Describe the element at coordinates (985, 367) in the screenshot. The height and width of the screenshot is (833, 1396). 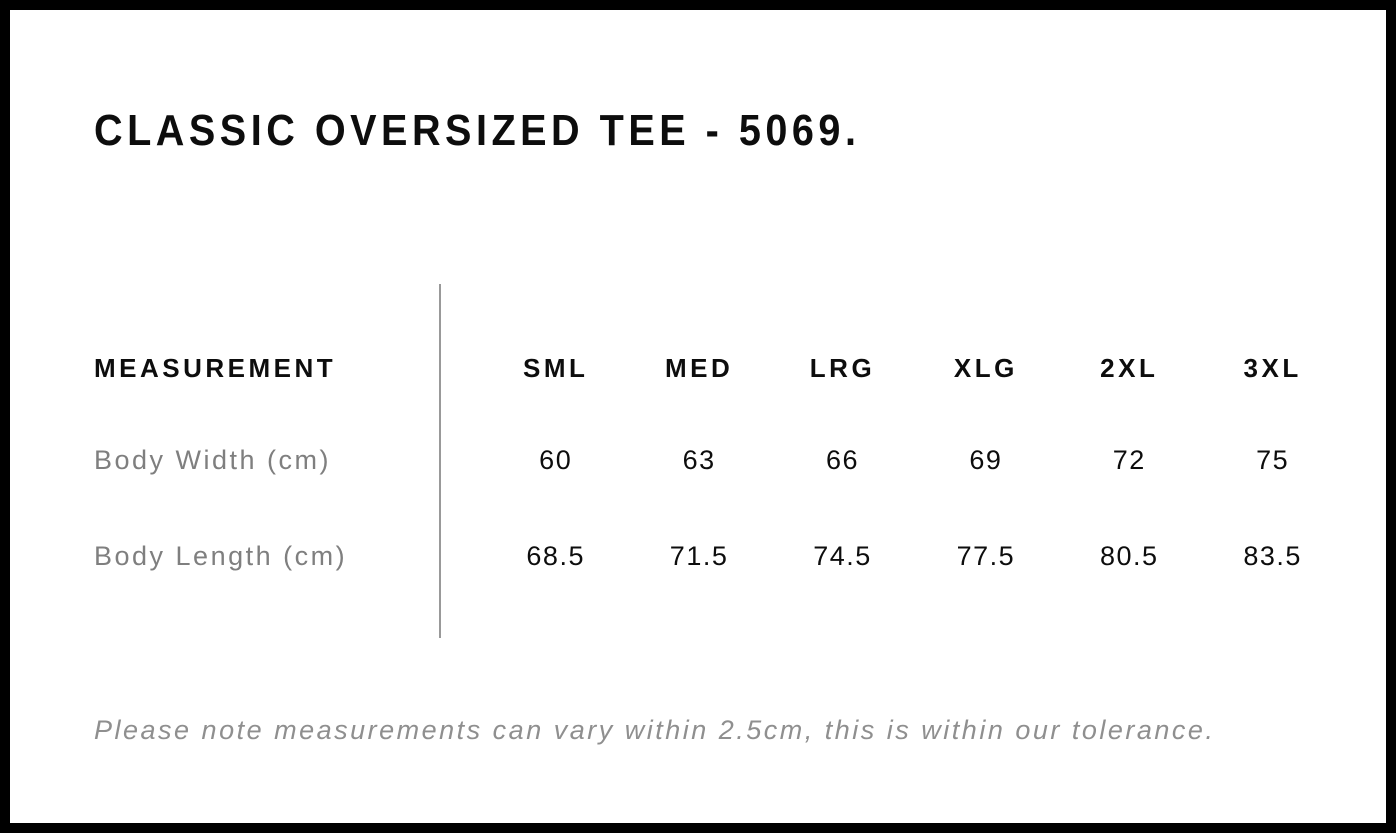
I see `column-header-xlg: XLG` at that location.